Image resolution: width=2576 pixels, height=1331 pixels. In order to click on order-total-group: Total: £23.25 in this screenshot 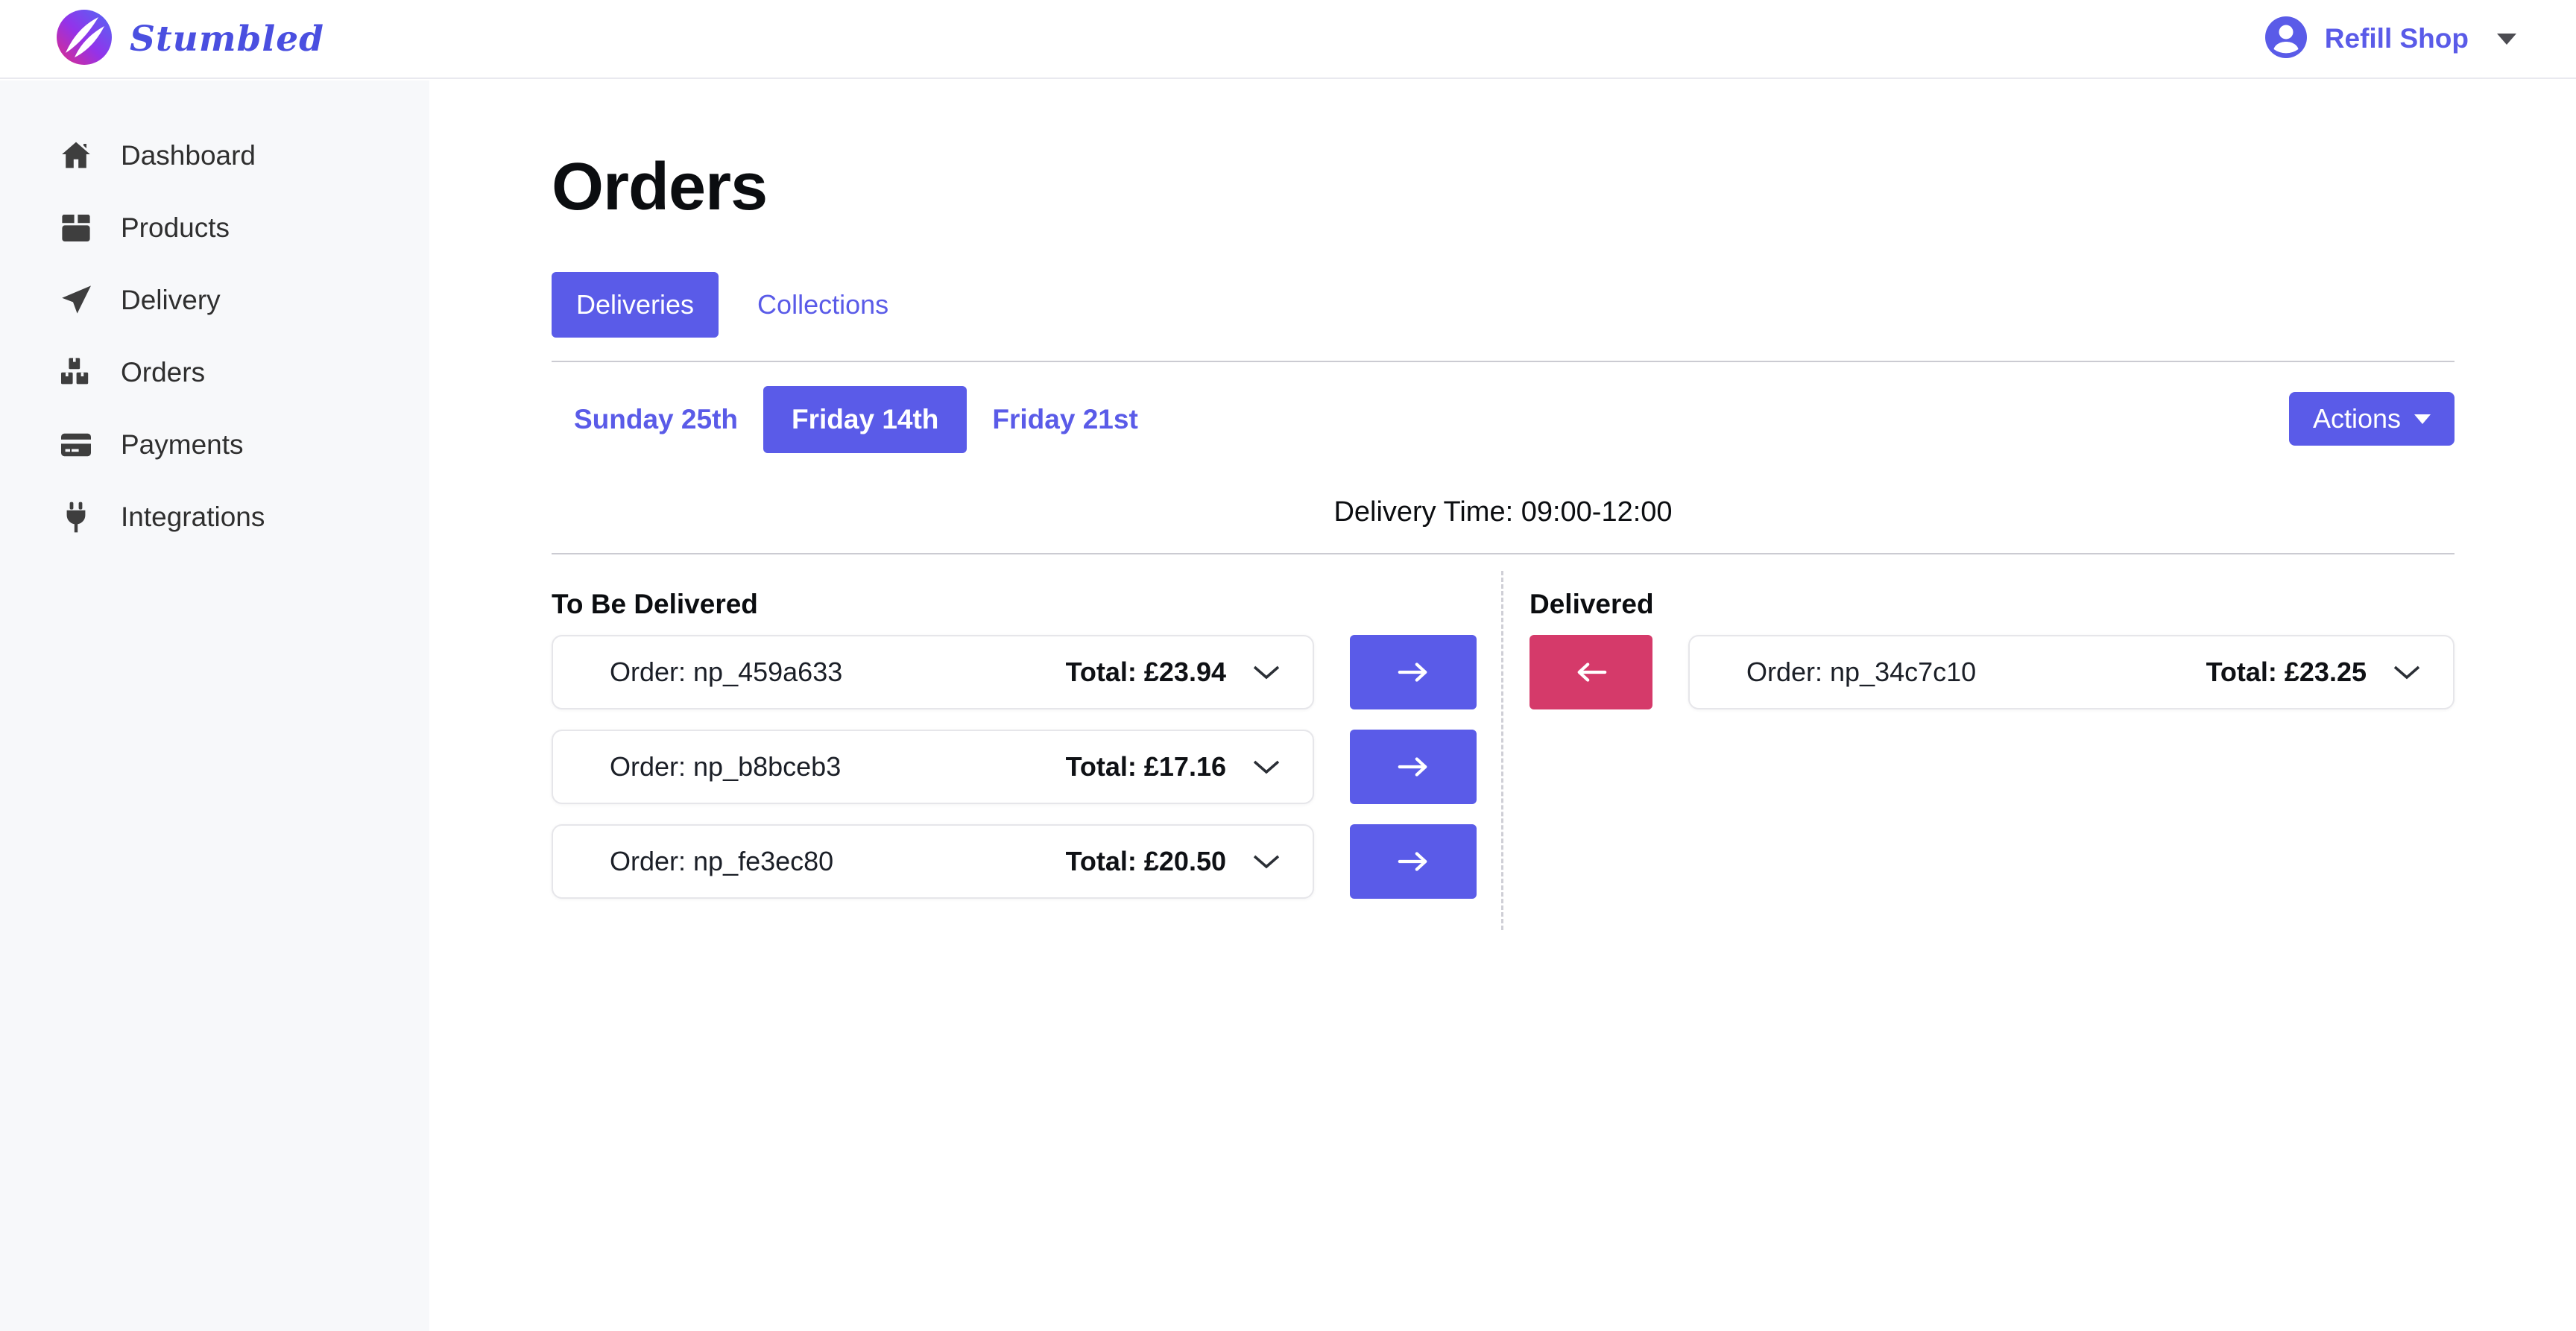, I will do `click(2314, 672)`.